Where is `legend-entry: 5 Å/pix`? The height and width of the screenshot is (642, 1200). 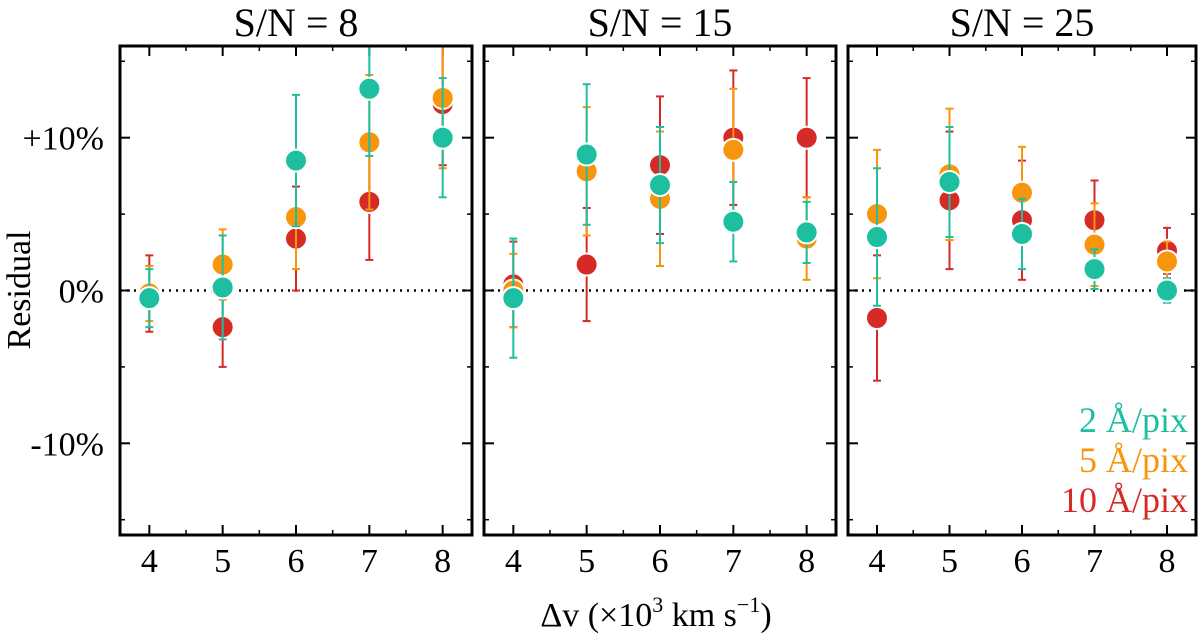 legend-entry: 5 Å/pix is located at coordinates (1133, 460).